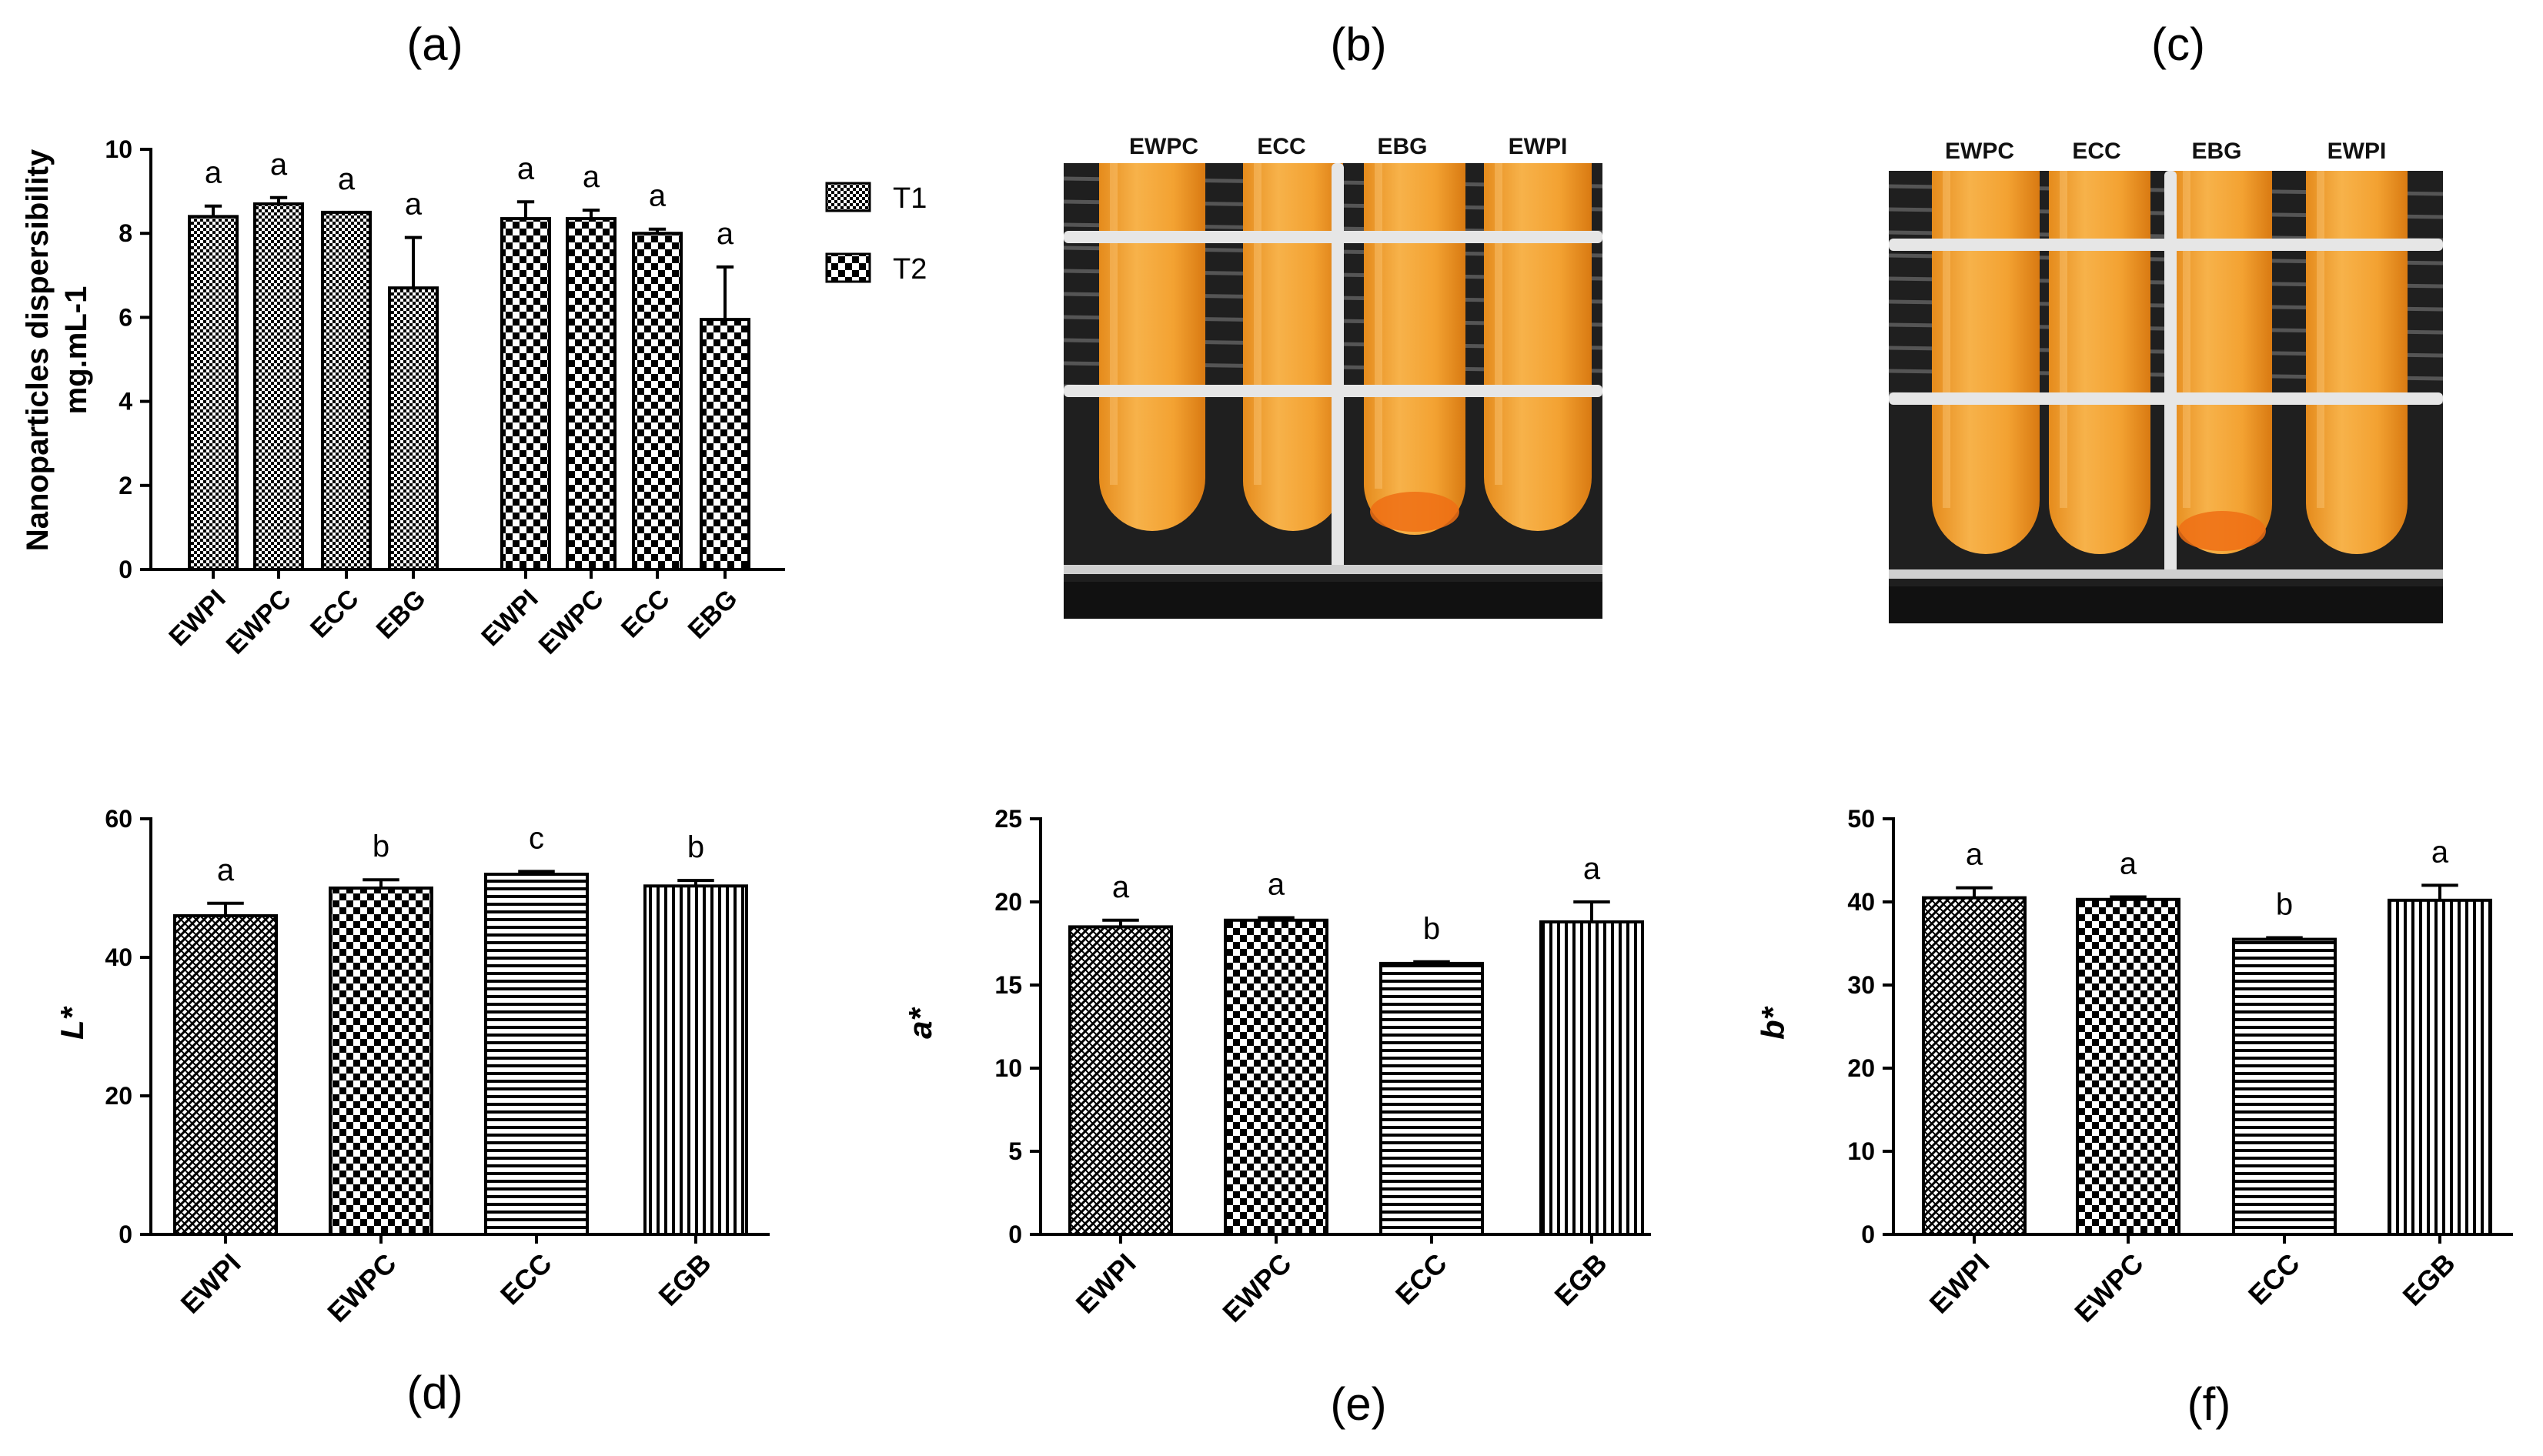 The image size is (2543, 1456). I want to click on chart-d: 0 20 40 60 a EWPI b EWPC c ECC b EGB L*, so click(412, 1067).